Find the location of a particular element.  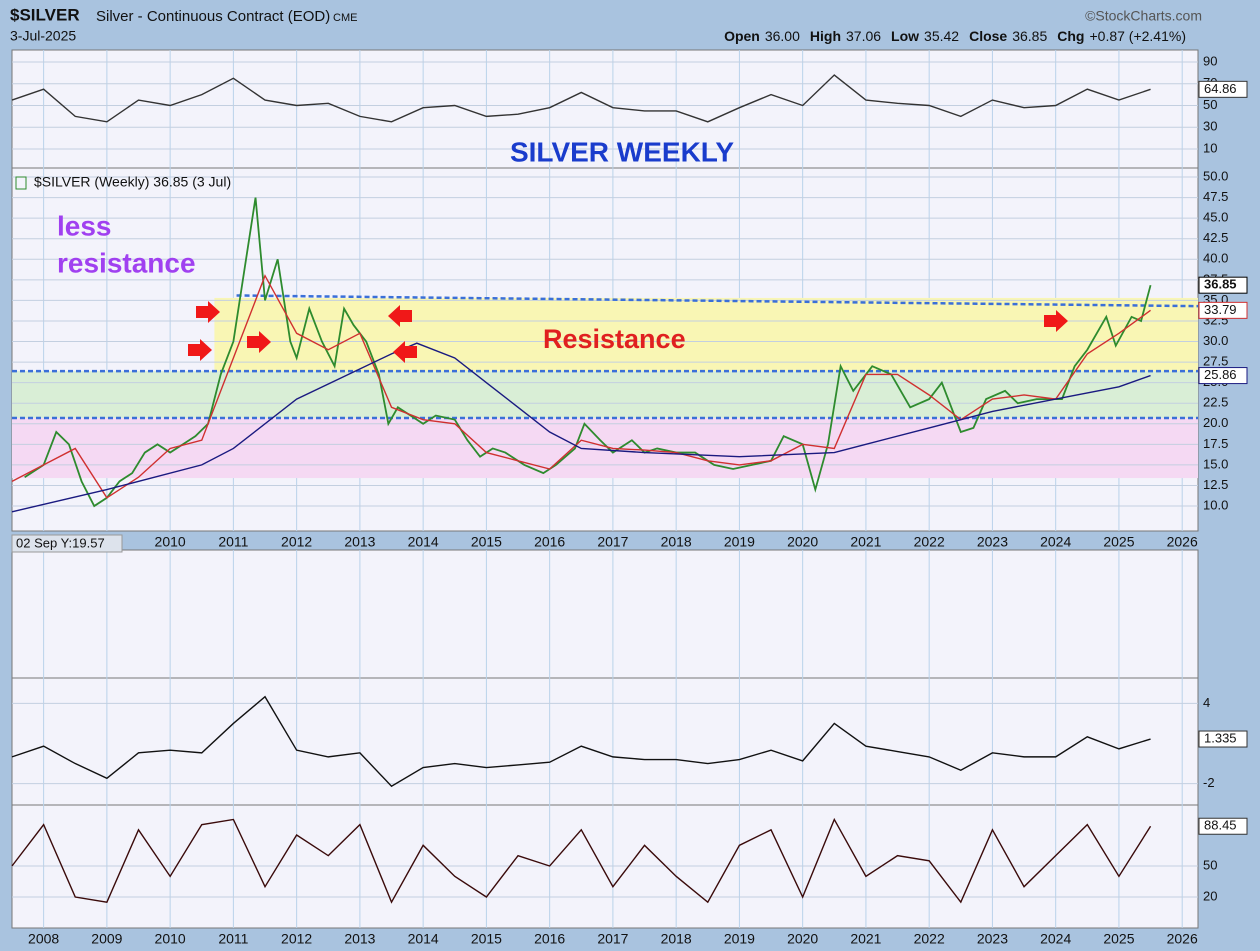

level-line is located at coordinates (717, 301).